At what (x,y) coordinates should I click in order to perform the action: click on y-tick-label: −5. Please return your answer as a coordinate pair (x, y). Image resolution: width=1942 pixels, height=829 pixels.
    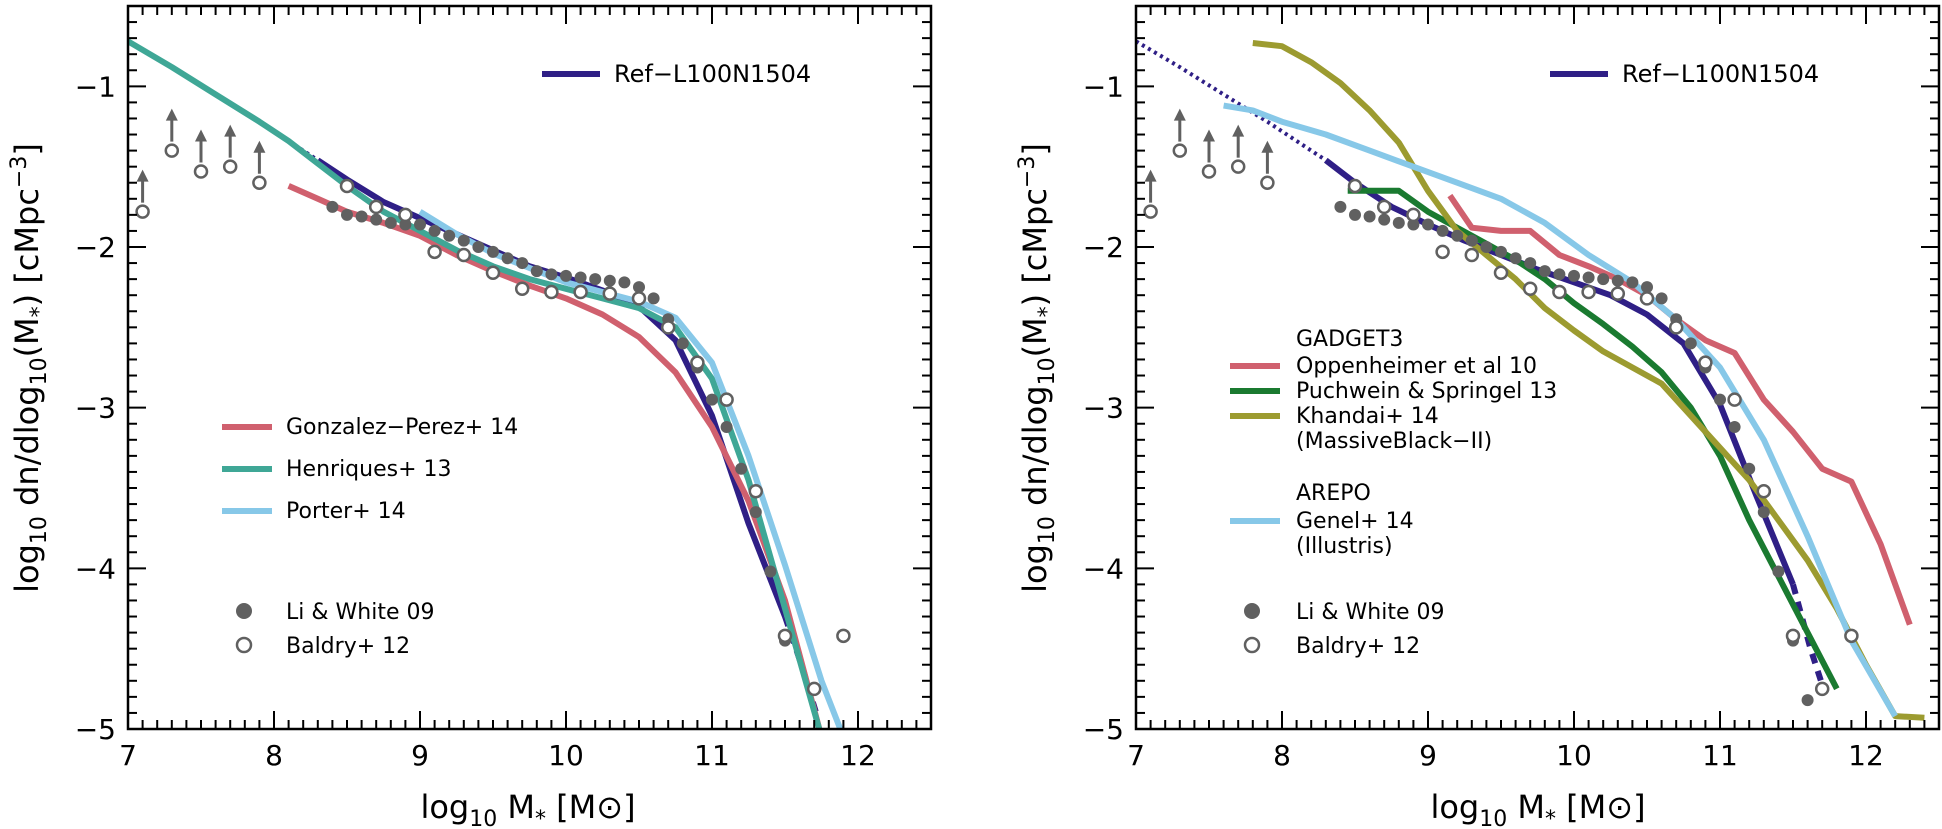
    Looking at the image, I should click on (95, 729).